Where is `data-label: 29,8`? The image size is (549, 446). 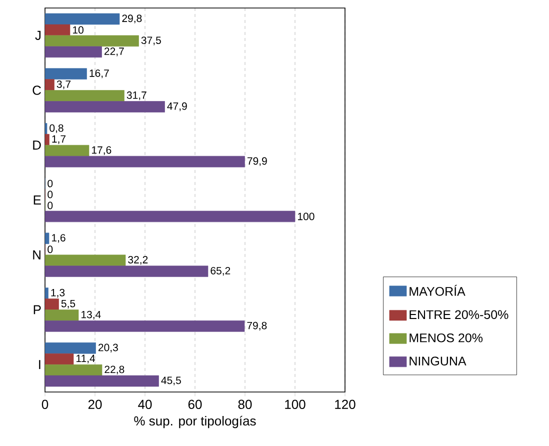
data-label: 29,8 is located at coordinates (132, 19).